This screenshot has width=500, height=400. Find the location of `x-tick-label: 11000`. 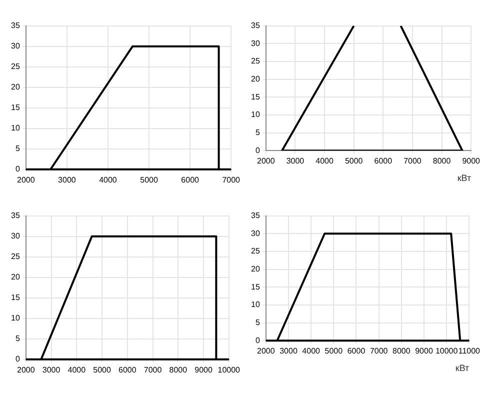

x-tick-label: 11000 is located at coordinates (469, 351).